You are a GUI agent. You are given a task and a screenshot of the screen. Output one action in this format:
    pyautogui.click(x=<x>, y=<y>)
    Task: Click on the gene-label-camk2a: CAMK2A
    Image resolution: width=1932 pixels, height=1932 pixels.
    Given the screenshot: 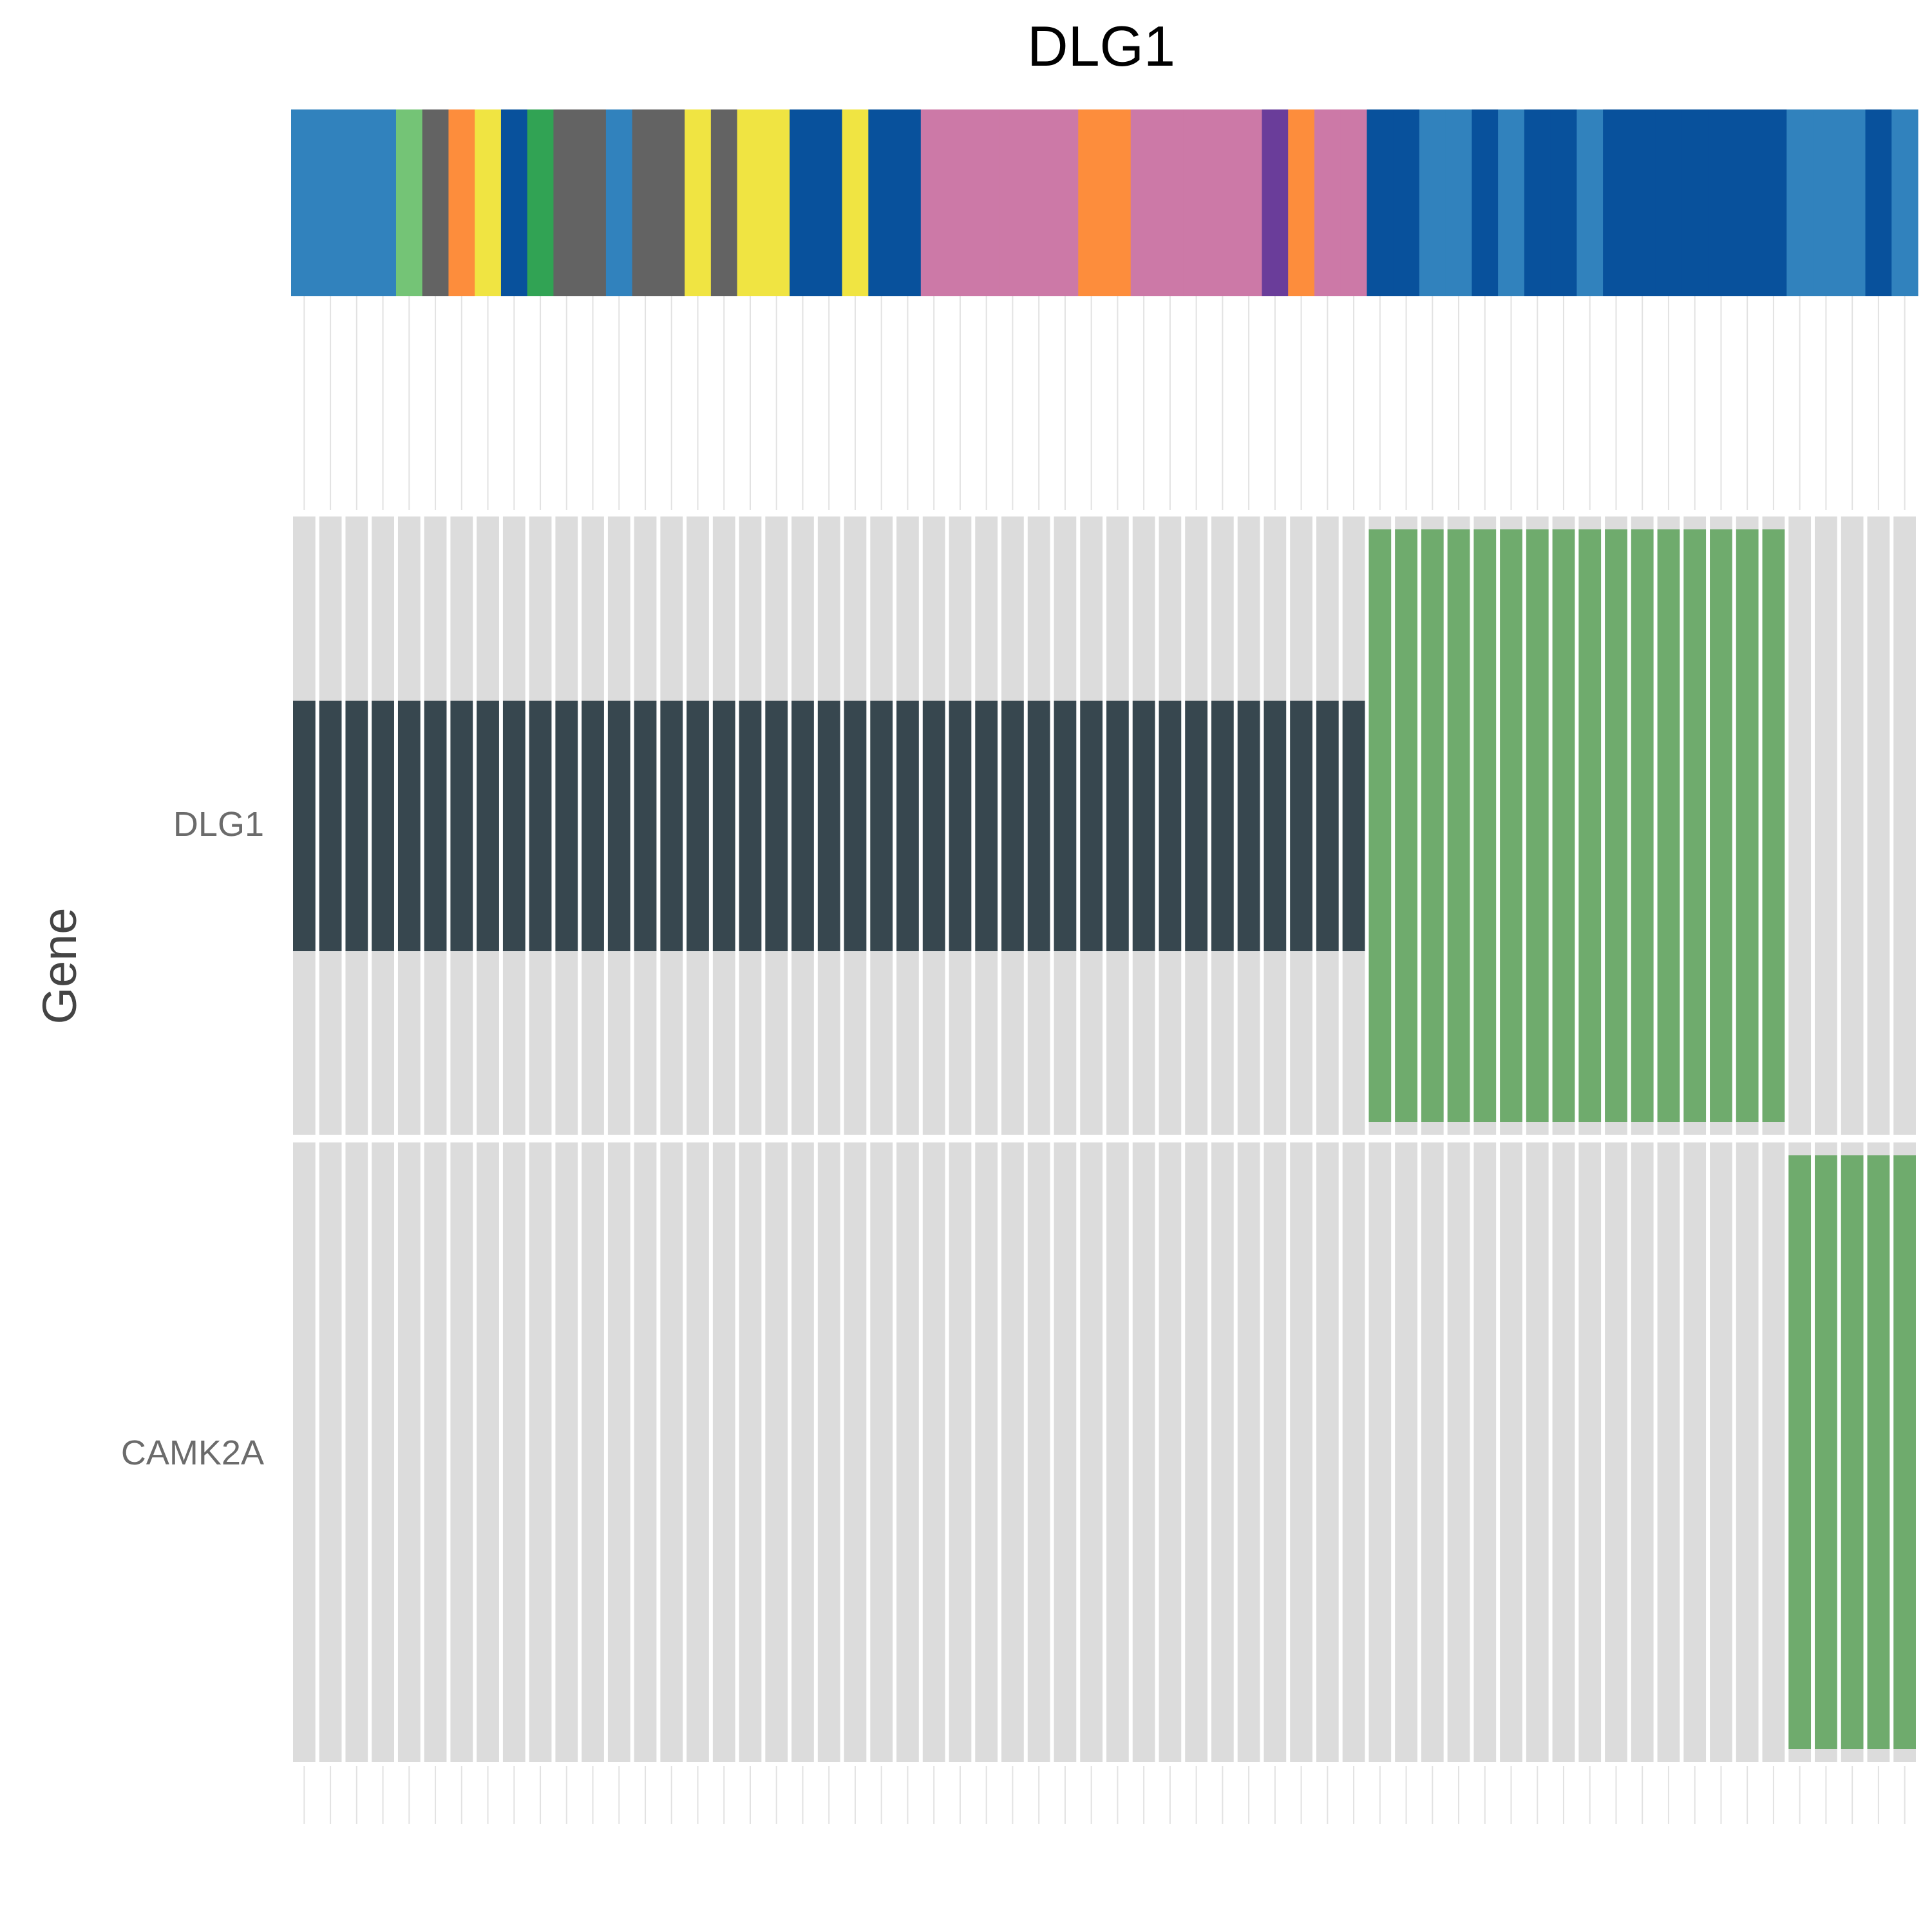 What is the action you would take?
    pyautogui.click(x=192, y=1453)
    